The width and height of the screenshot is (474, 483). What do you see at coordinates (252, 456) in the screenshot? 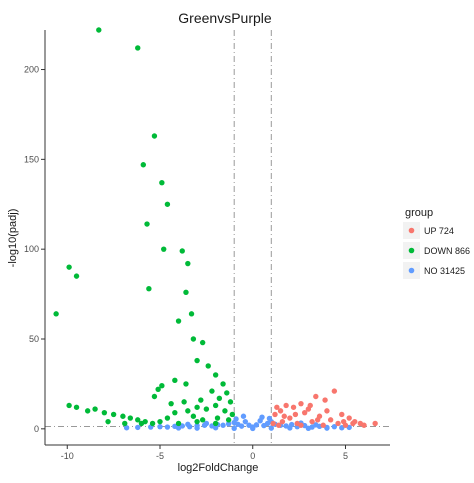
I see `x-tick-label: 0` at bounding box center [252, 456].